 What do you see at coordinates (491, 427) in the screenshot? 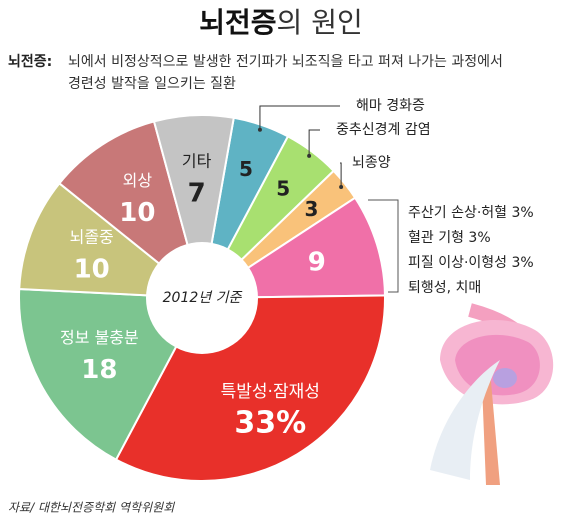
I see `brain-stem` at bounding box center [491, 427].